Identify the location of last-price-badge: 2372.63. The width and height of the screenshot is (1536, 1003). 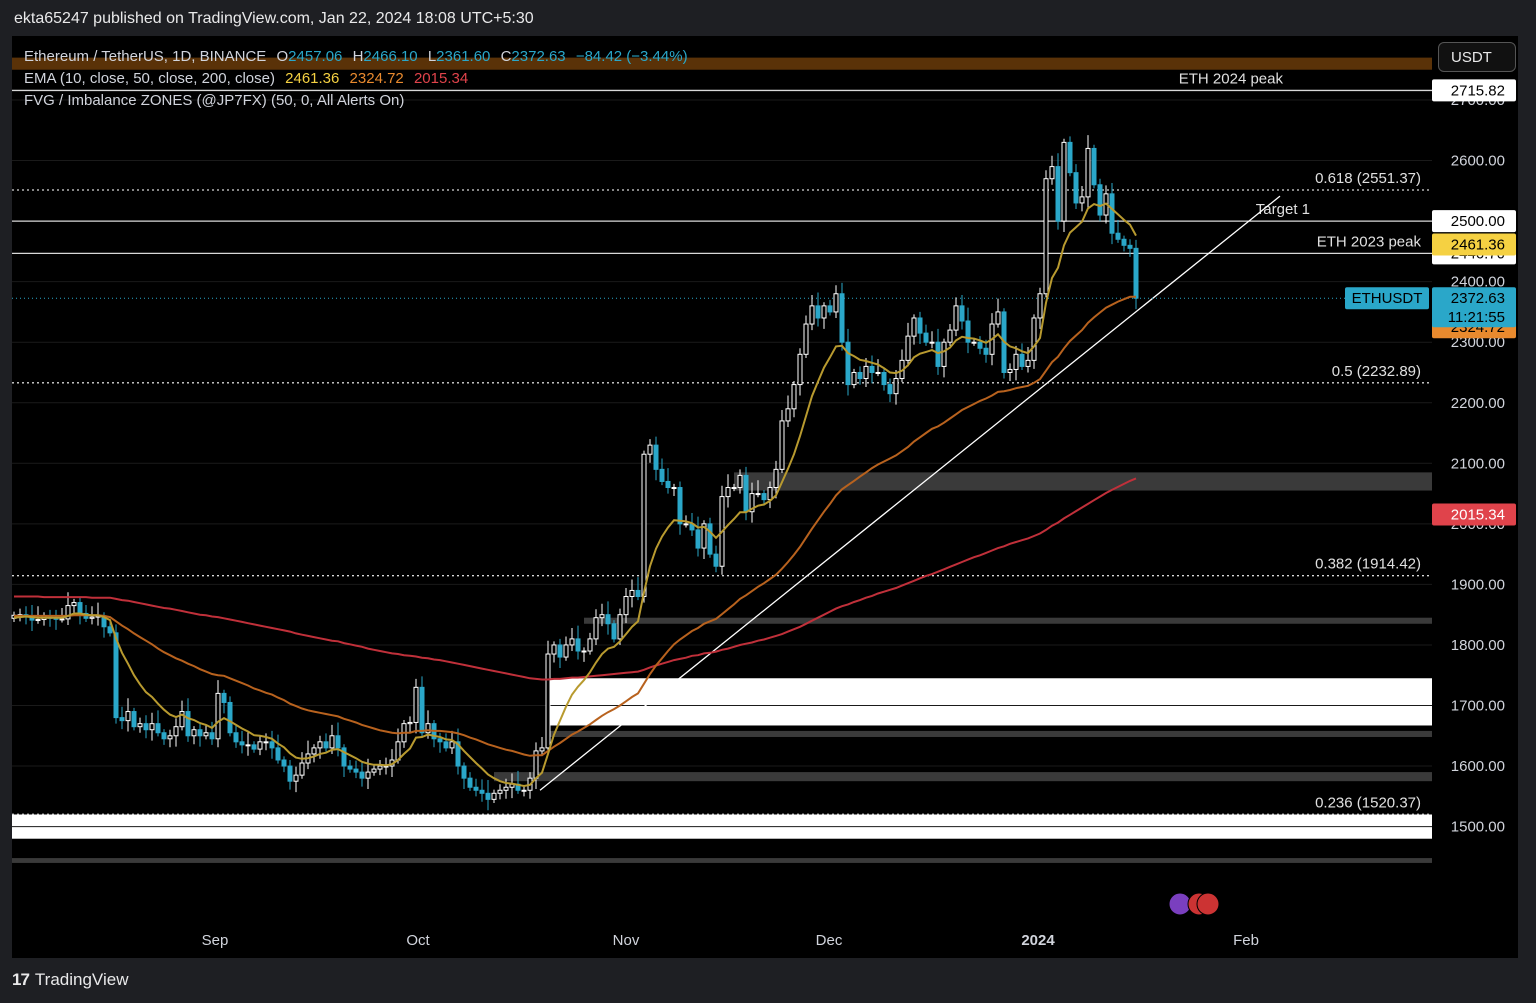
(1478, 298).